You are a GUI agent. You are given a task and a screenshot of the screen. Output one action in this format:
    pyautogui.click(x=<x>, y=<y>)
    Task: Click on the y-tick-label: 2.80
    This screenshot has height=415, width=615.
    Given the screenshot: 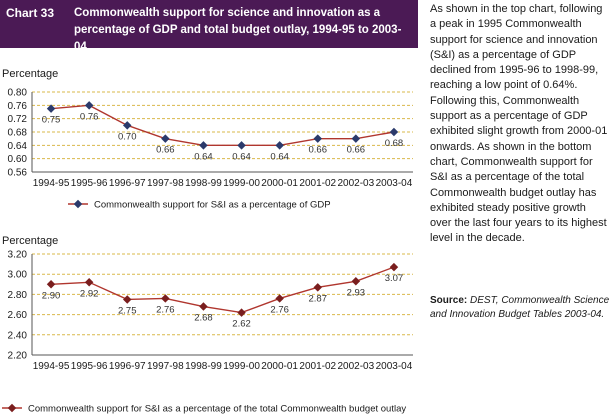 What is the action you would take?
    pyautogui.click(x=18, y=295)
    